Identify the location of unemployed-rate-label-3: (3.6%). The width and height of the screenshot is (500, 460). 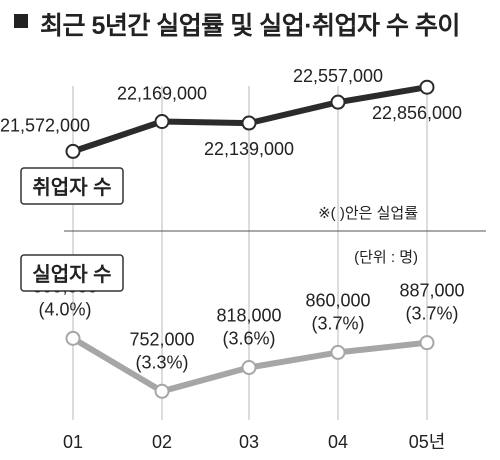
(248, 339).